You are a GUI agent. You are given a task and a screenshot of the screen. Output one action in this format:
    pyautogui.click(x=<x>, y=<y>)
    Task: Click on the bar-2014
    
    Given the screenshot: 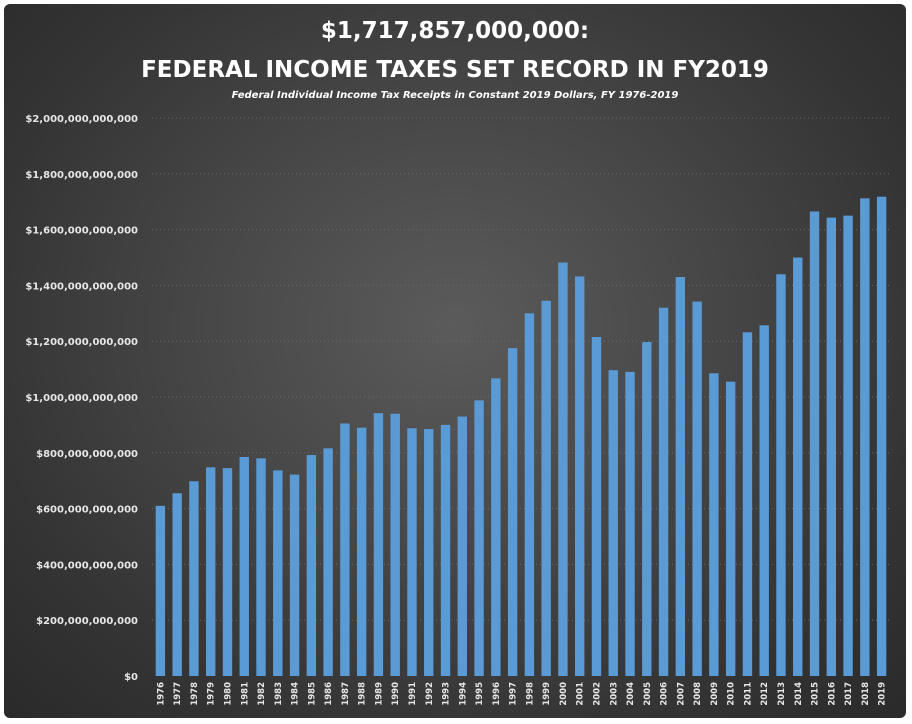 What is the action you would take?
    pyautogui.click(x=798, y=466)
    